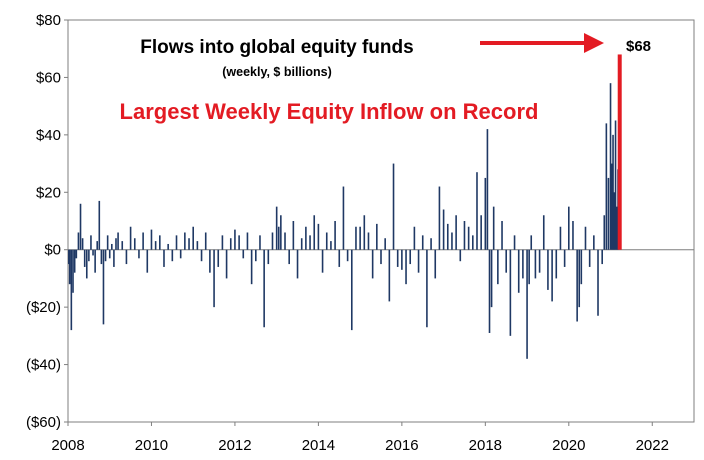  Describe the element at coordinates (638, 46) in the screenshot. I see `callout-label: $68` at that location.